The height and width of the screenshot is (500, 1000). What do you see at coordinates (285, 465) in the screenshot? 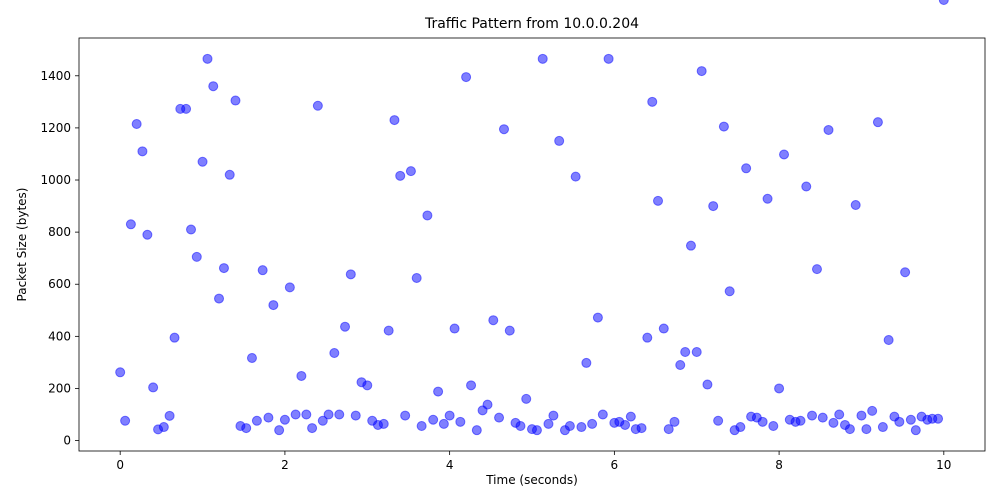
I see `x-tick-label: 2` at bounding box center [285, 465].